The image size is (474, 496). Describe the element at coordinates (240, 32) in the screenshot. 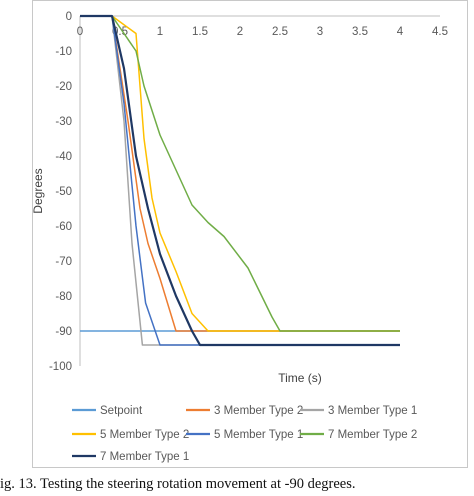

I see `x-tick-label: 2` at that location.